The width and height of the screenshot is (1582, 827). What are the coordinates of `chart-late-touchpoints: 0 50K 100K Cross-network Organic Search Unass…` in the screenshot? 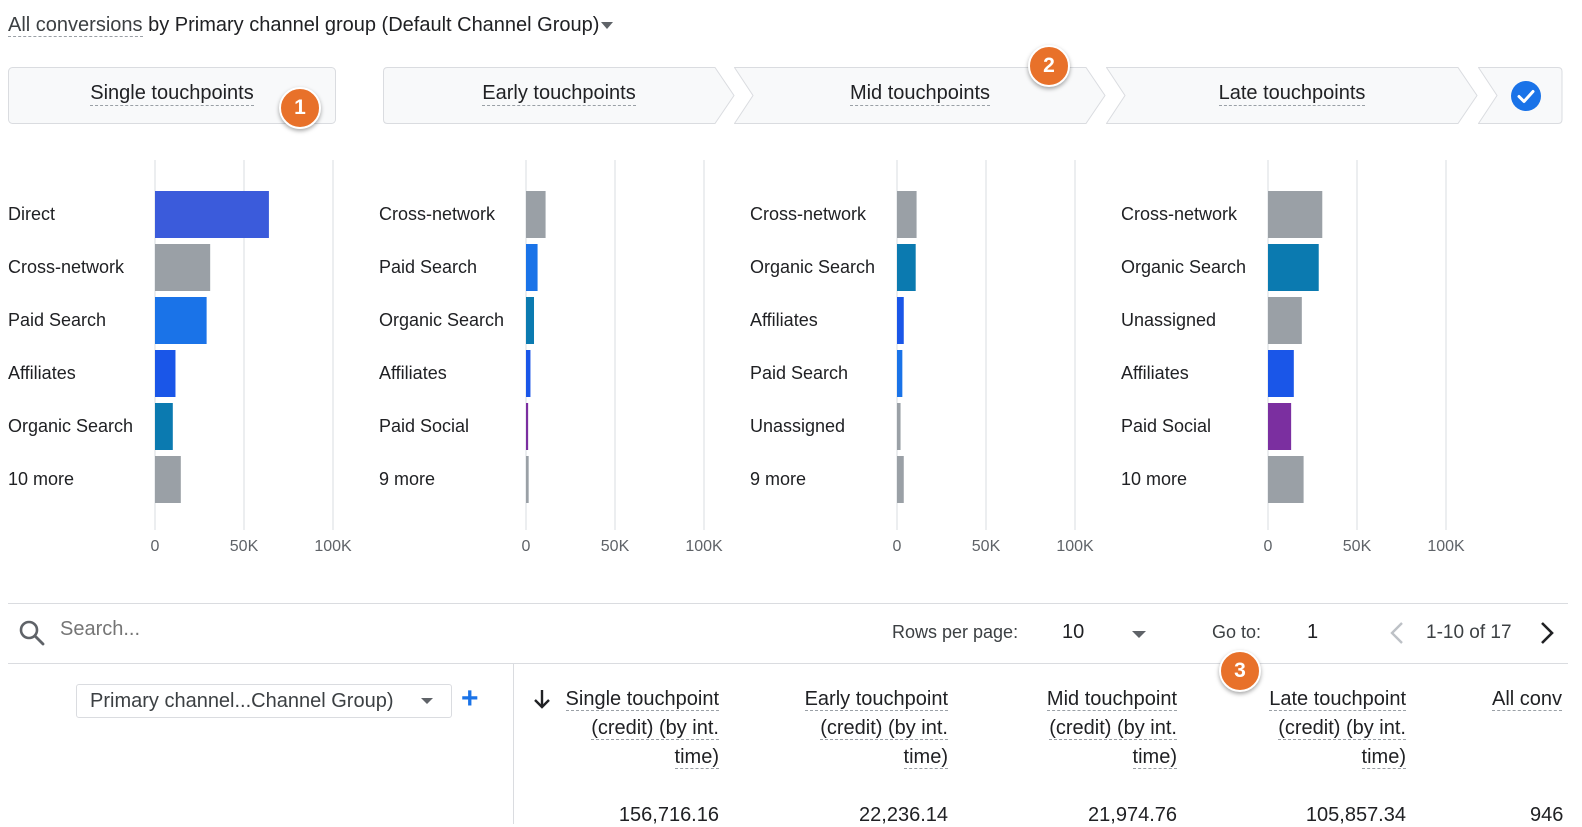 It's located at (1298, 357).